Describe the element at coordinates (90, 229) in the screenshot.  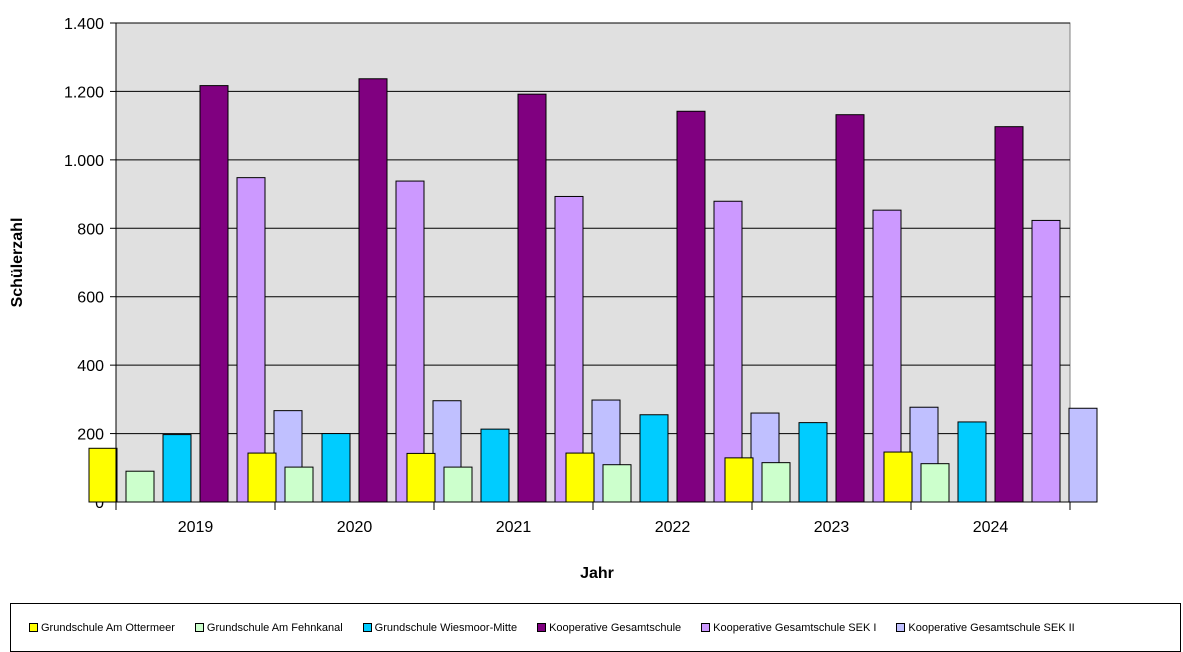
I see `y-tick-label: 800` at that location.